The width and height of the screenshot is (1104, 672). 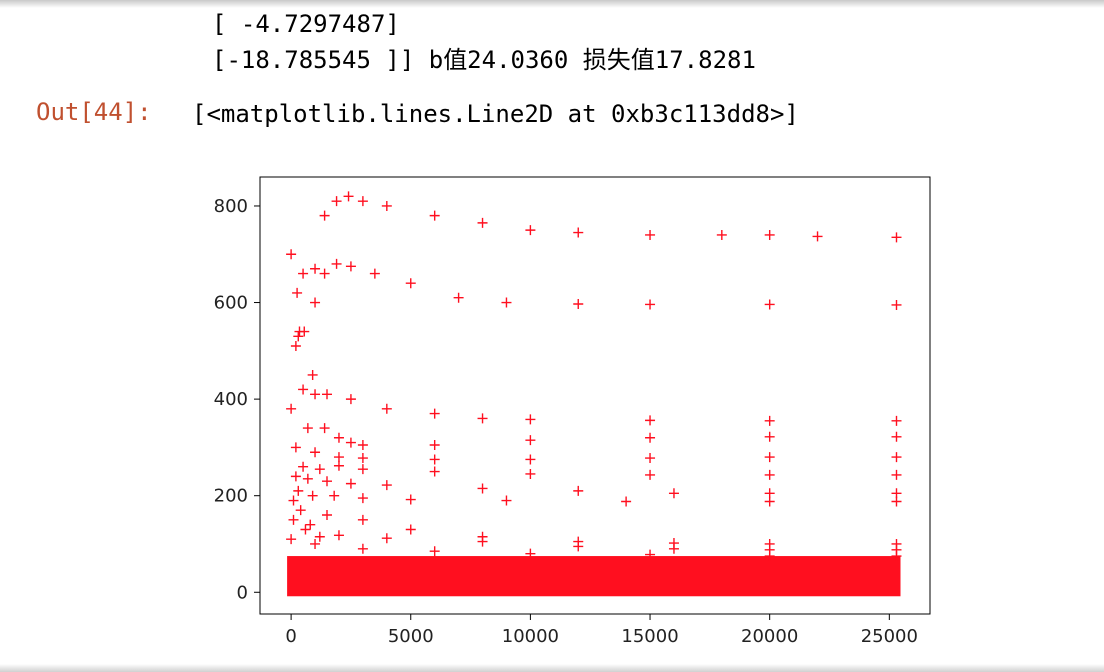 What do you see at coordinates (350, 399) in the screenshot?
I see `marker-s3-p5` at bounding box center [350, 399].